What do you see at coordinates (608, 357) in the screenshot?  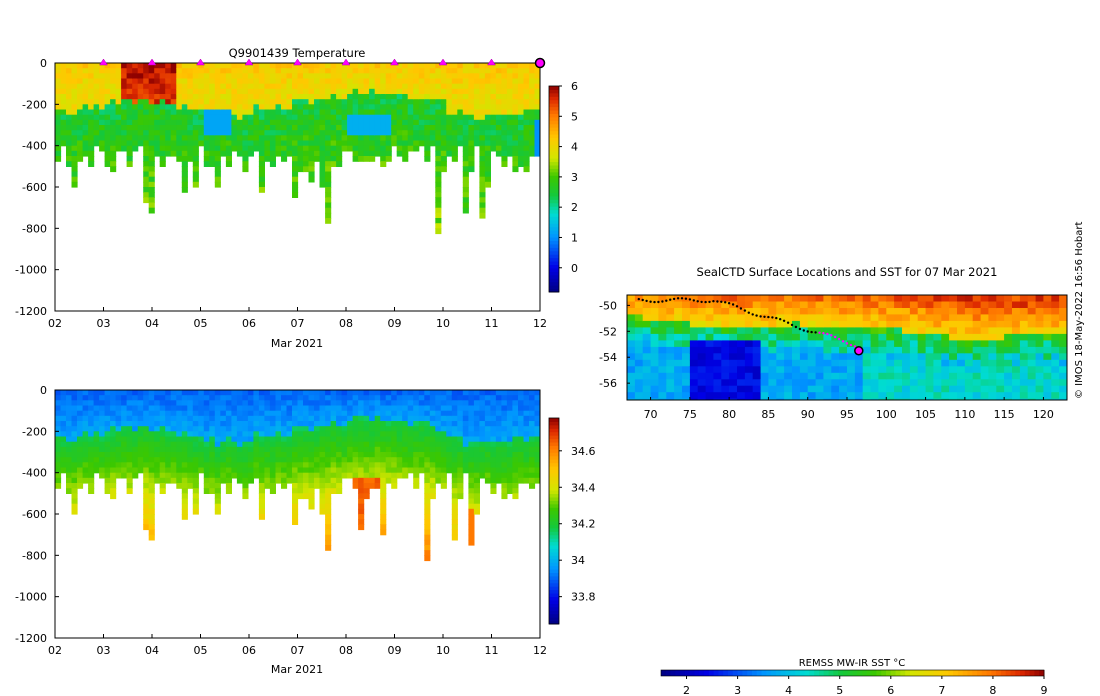 I see `y-tick-label: -54` at bounding box center [608, 357].